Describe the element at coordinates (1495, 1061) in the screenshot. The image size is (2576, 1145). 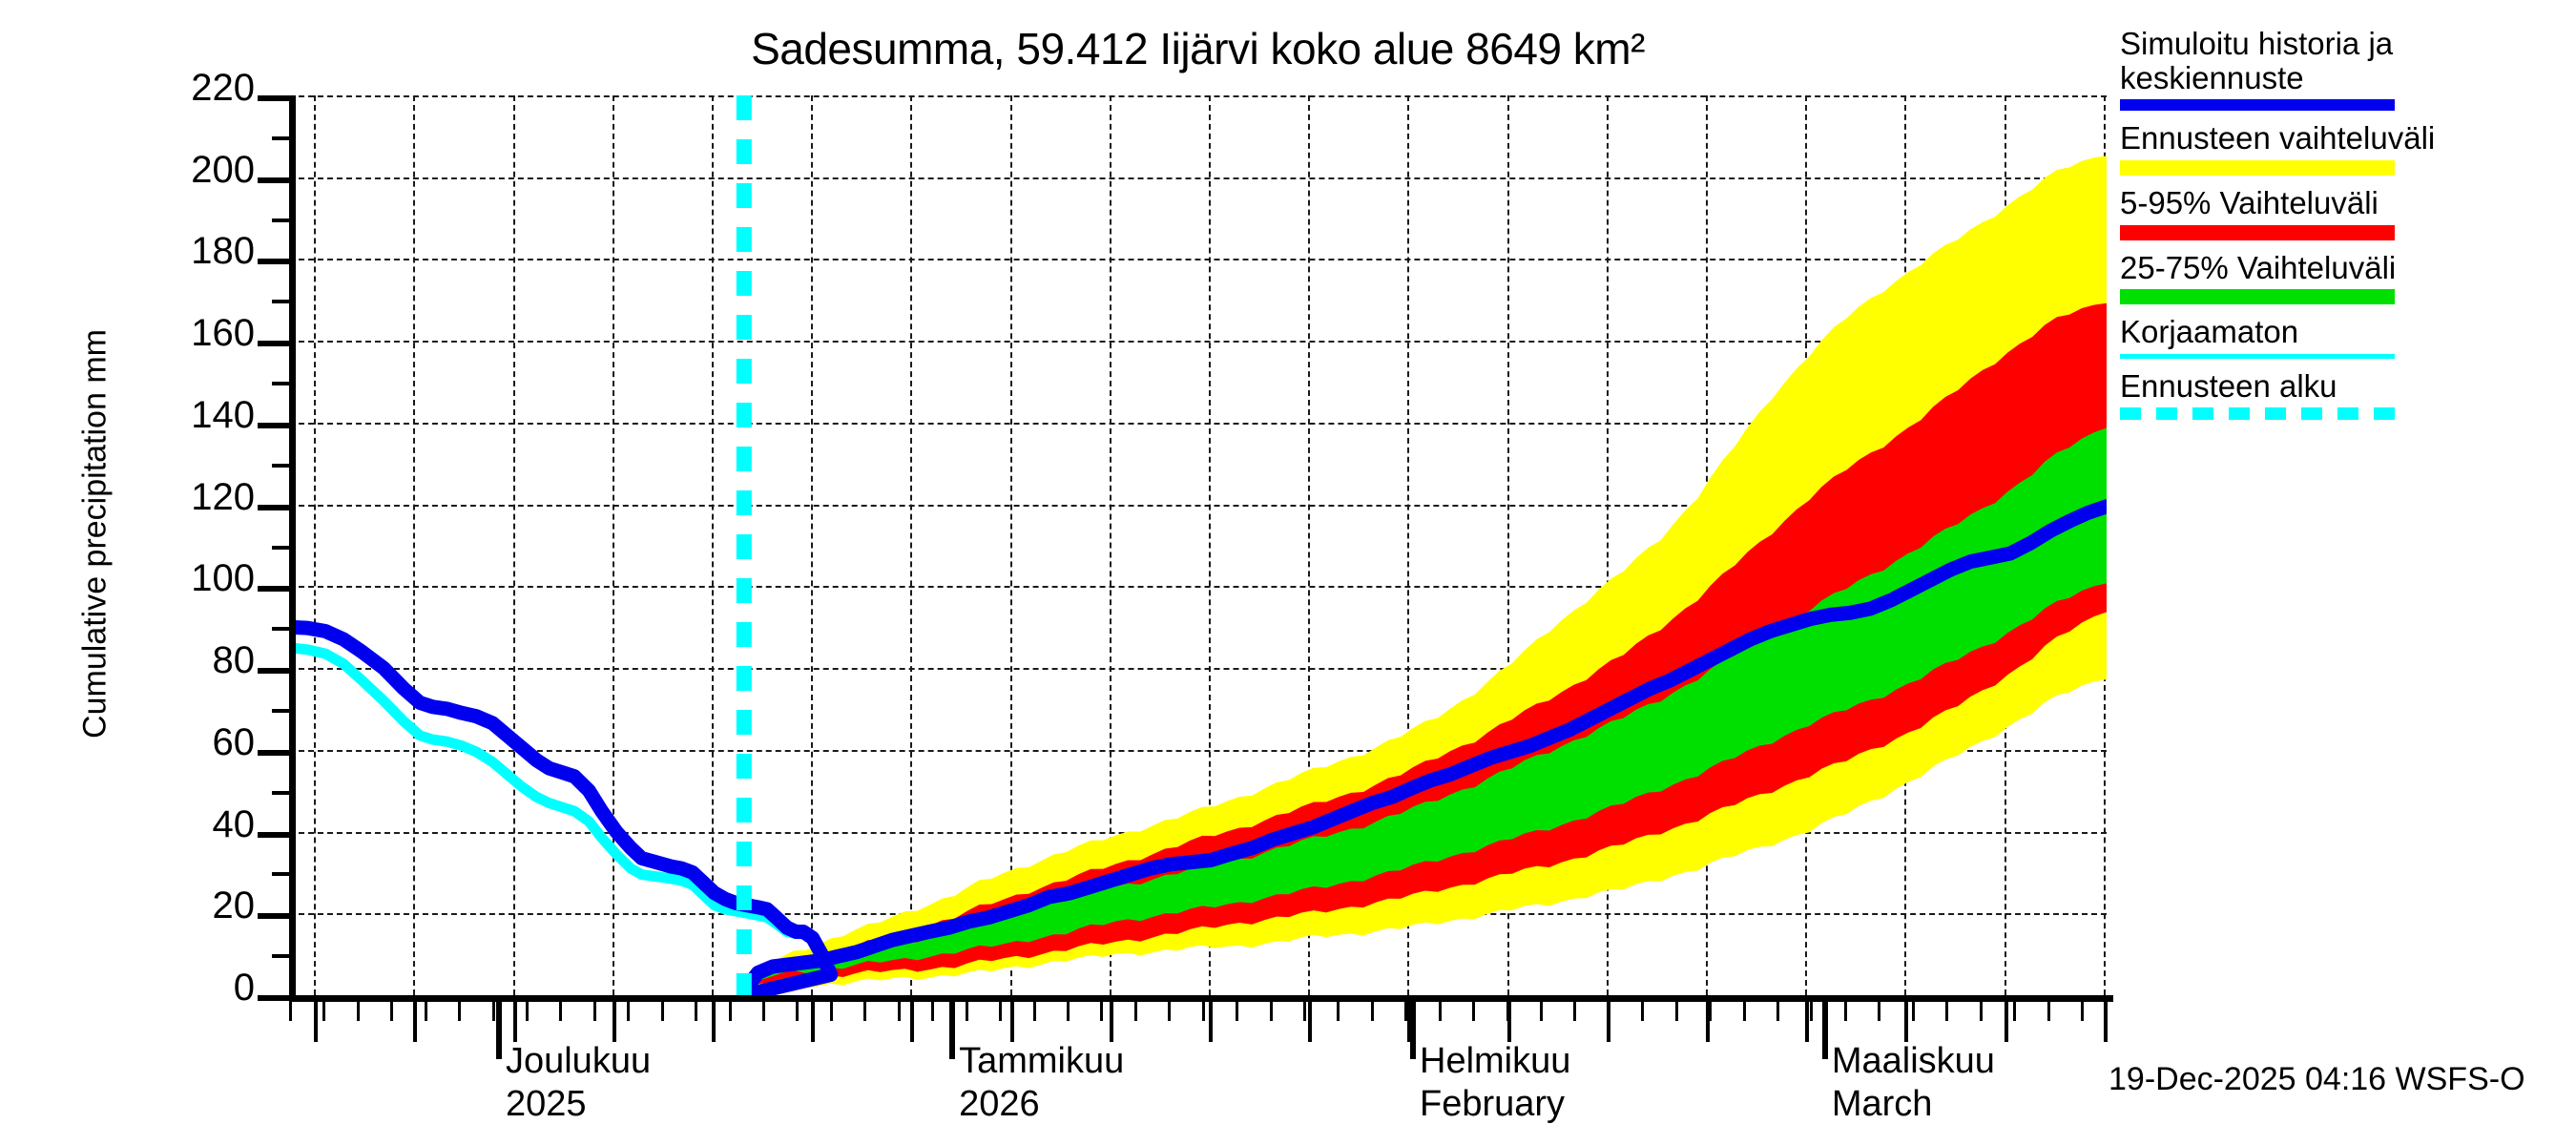
I see `x-month-label-fi: Helmikuu` at that location.